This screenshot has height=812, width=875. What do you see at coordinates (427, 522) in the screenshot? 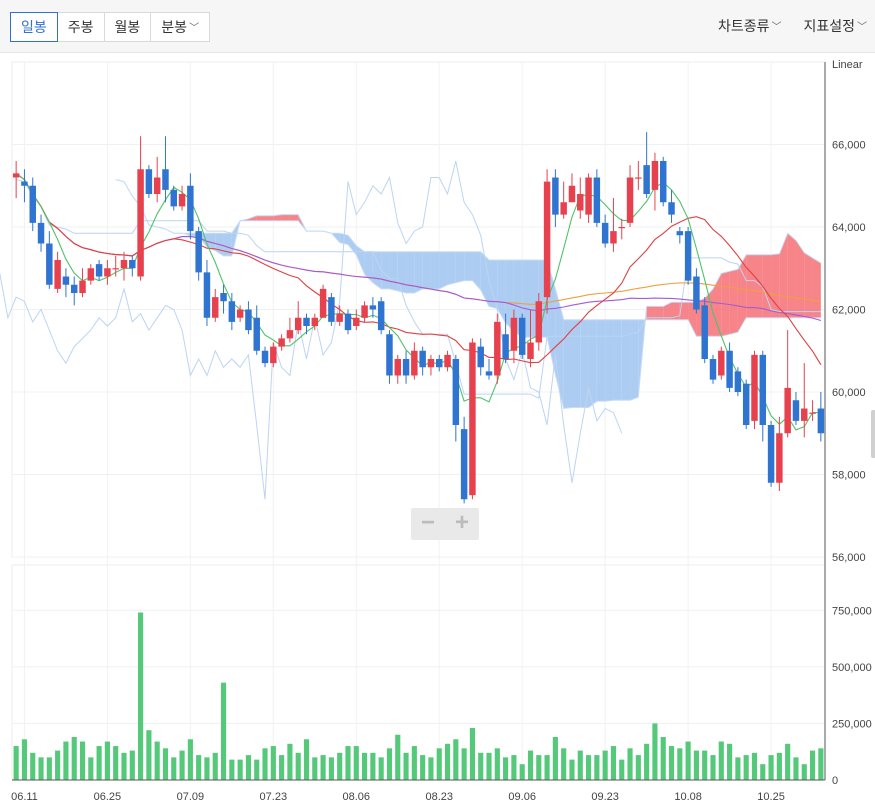
I see `zoom-out-button: −` at bounding box center [427, 522].